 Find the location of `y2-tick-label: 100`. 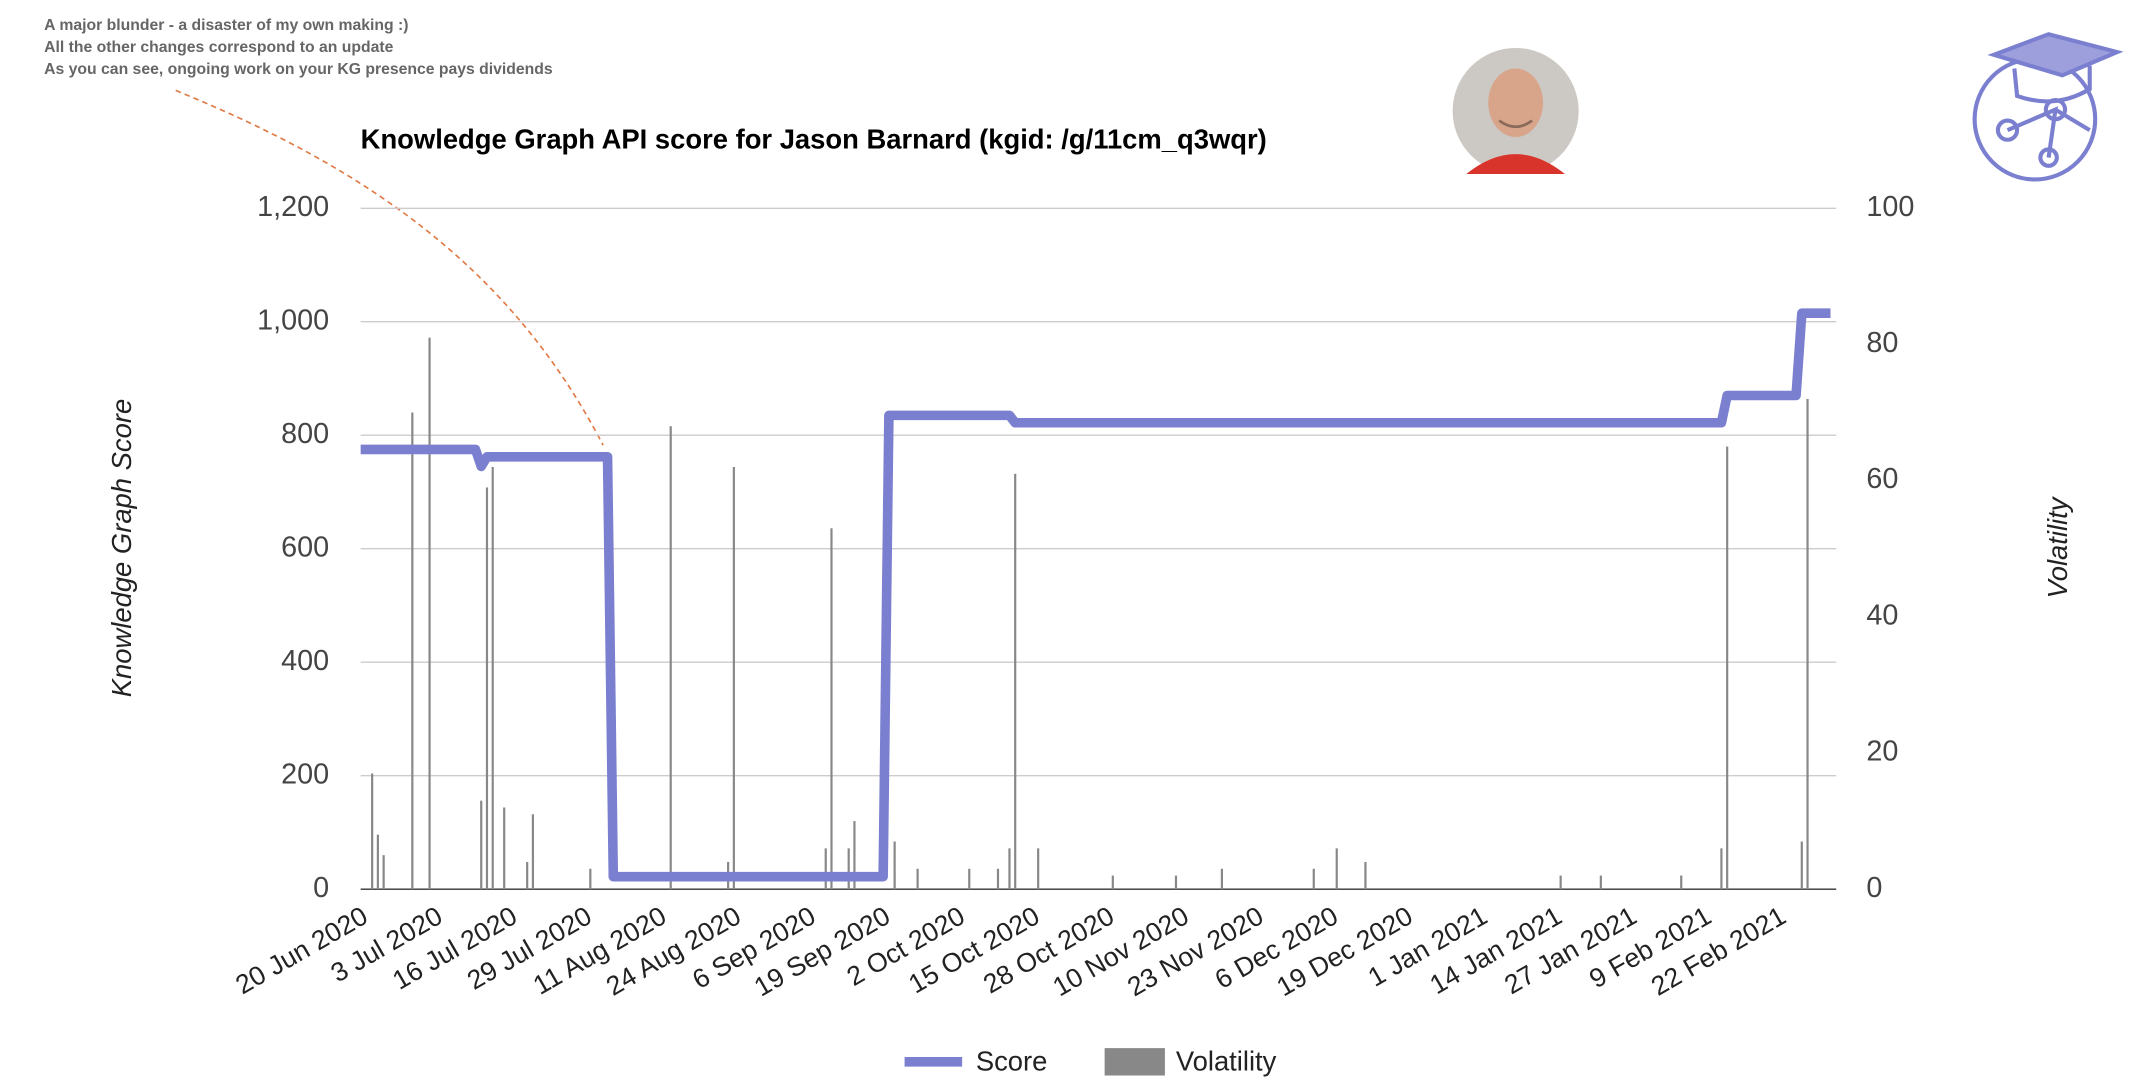

y2-tick-label: 100 is located at coordinates (1890, 207).